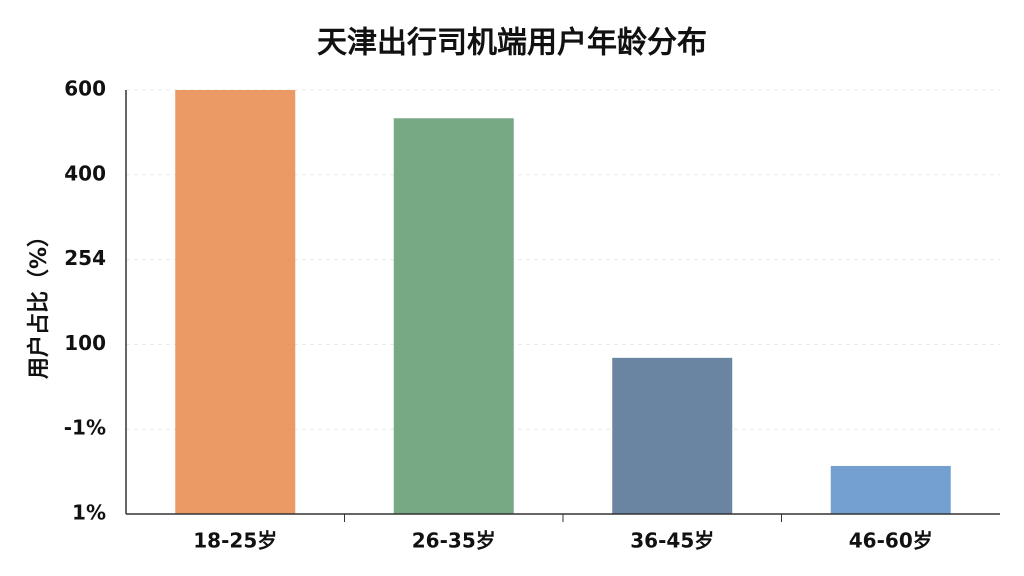 Image resolution: width=1024 pixels, height=576 pixels. What do you see at coordinates (672, 541) in the screenshot?
I see `x-tick-label: 36-45岁` at bounding box center [672, 541].